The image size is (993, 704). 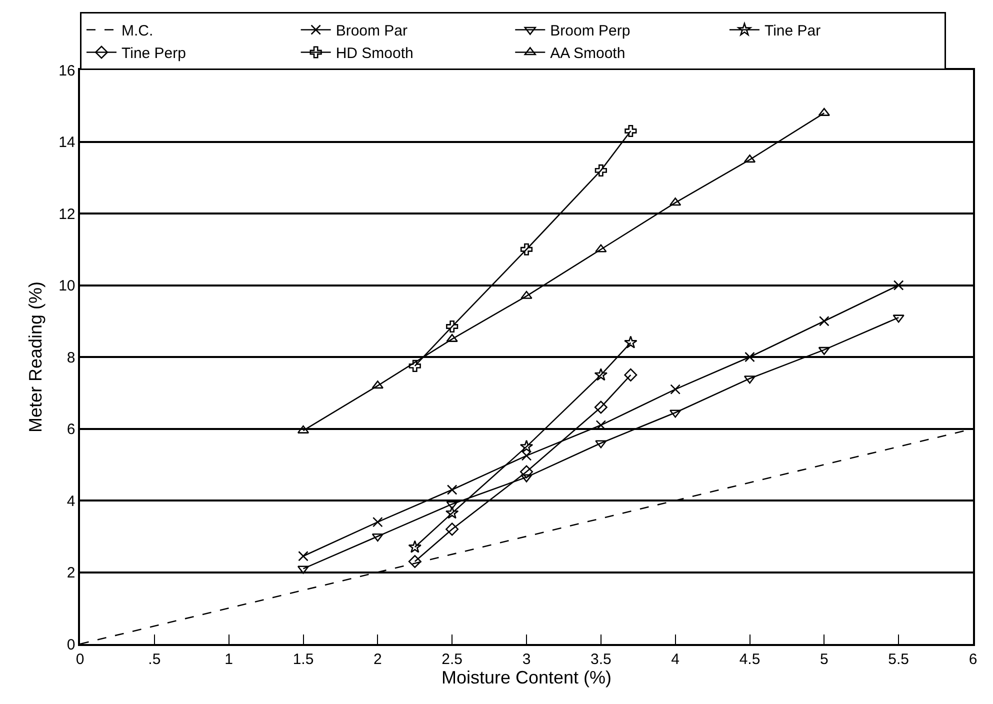 What do you see at coordinates (67, 286) in the screenshot?
I see `y-tick-label: 10` at bounding box center [67, 286].